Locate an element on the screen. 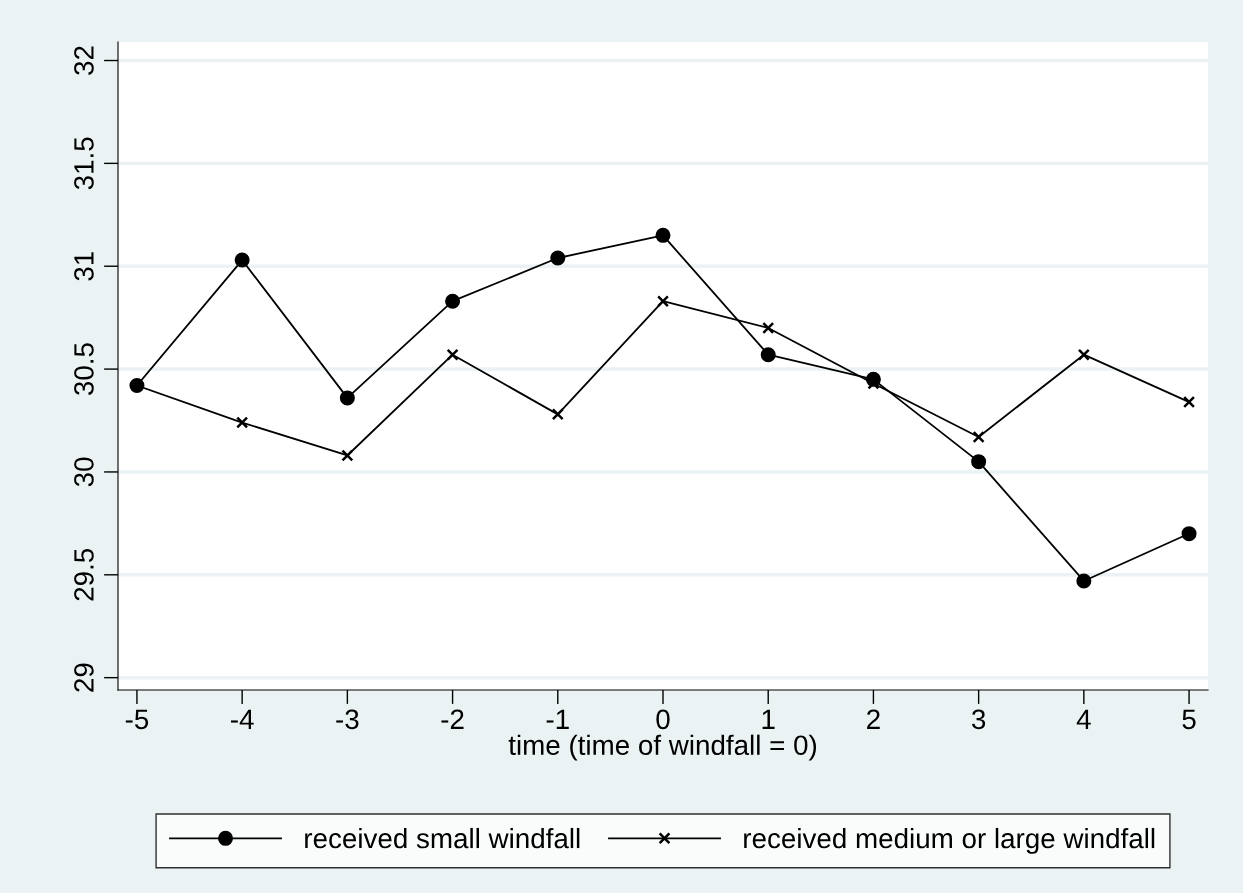 This screenshot has width=1243, height=893. y-tick-label: 29.5 is located at coordinates (84, 574).